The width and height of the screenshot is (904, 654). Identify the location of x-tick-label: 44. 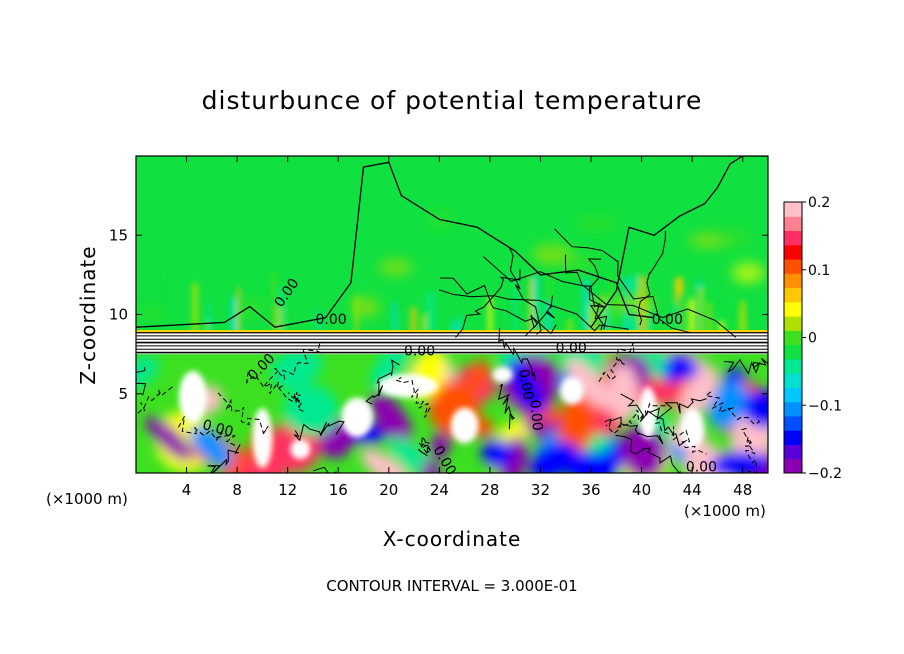
(692, 490).